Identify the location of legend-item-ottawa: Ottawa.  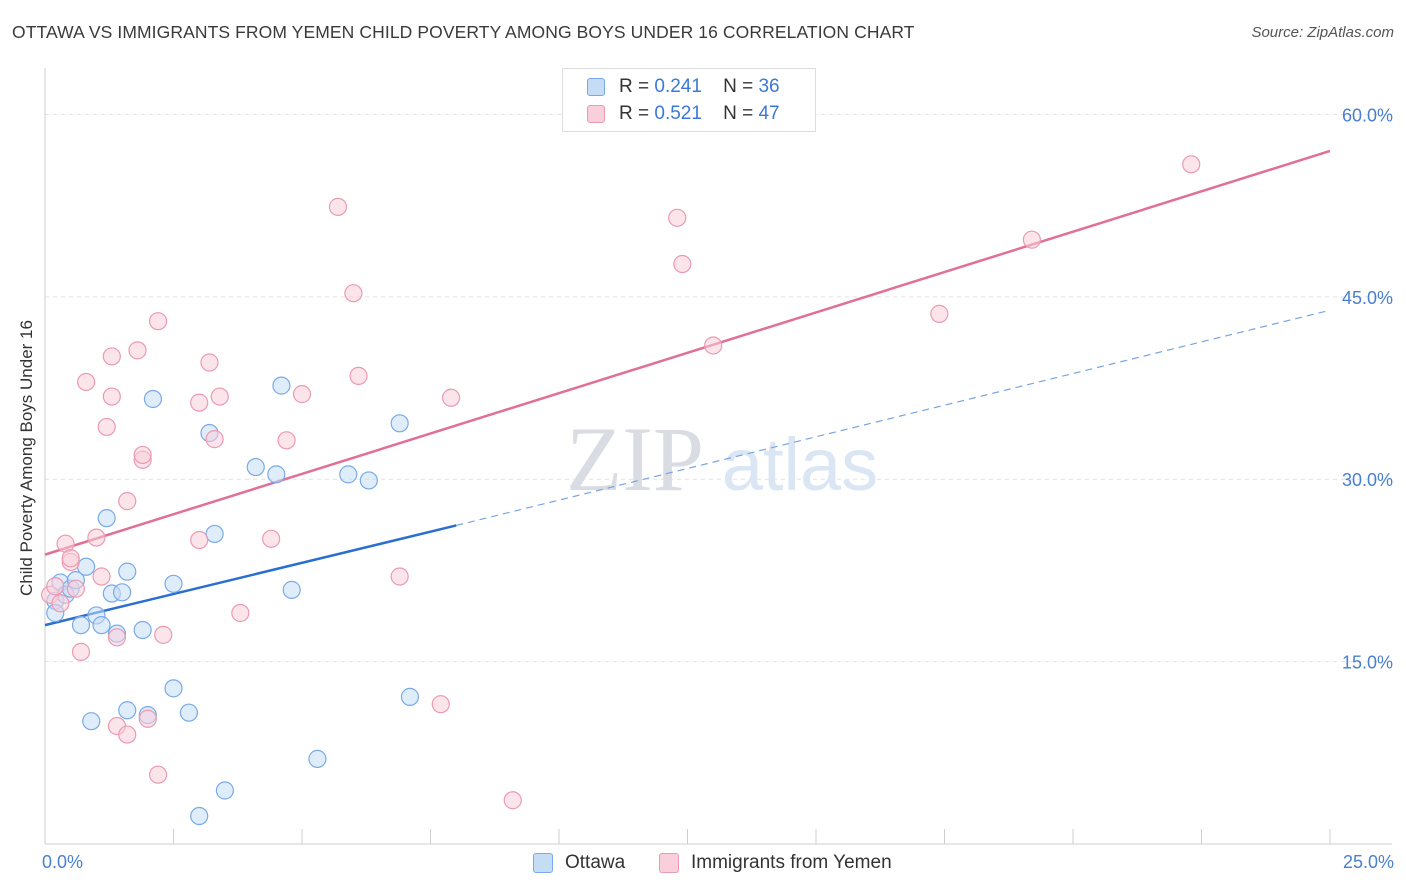
(579, 863).